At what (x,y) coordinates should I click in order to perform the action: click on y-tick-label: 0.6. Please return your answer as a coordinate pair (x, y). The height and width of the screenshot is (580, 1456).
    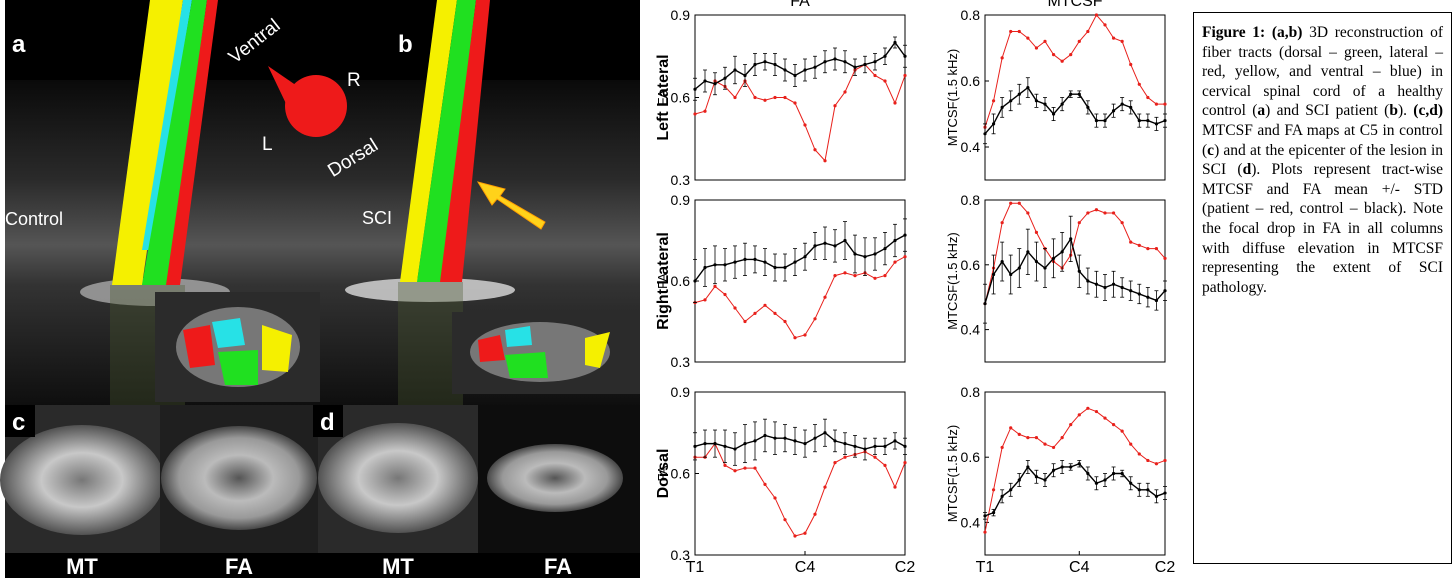
    Looking at the image, I should click on (681, 474).